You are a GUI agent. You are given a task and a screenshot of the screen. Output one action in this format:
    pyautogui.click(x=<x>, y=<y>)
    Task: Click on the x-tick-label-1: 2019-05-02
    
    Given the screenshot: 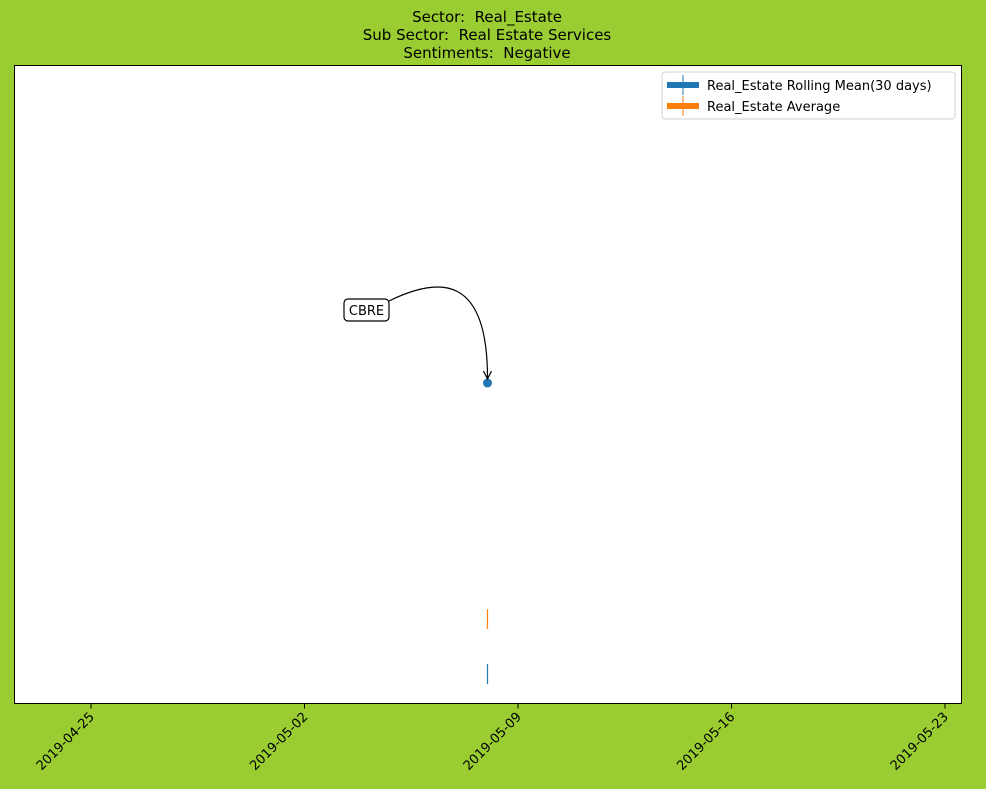 What is the action you would take?
    pyautogui.click(x=279, y=742)
    